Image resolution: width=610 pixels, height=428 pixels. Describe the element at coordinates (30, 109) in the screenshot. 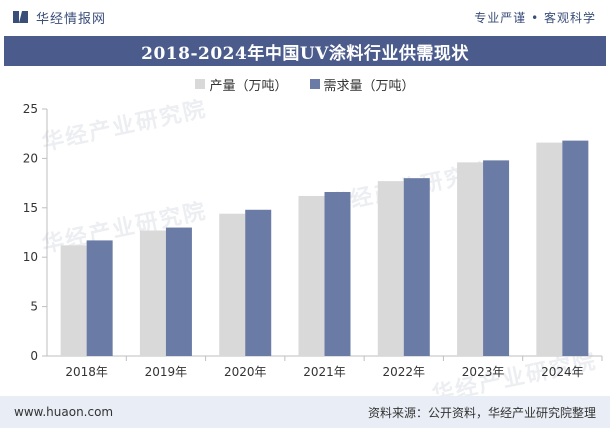

I see `y-tick-label: 25` at that location.